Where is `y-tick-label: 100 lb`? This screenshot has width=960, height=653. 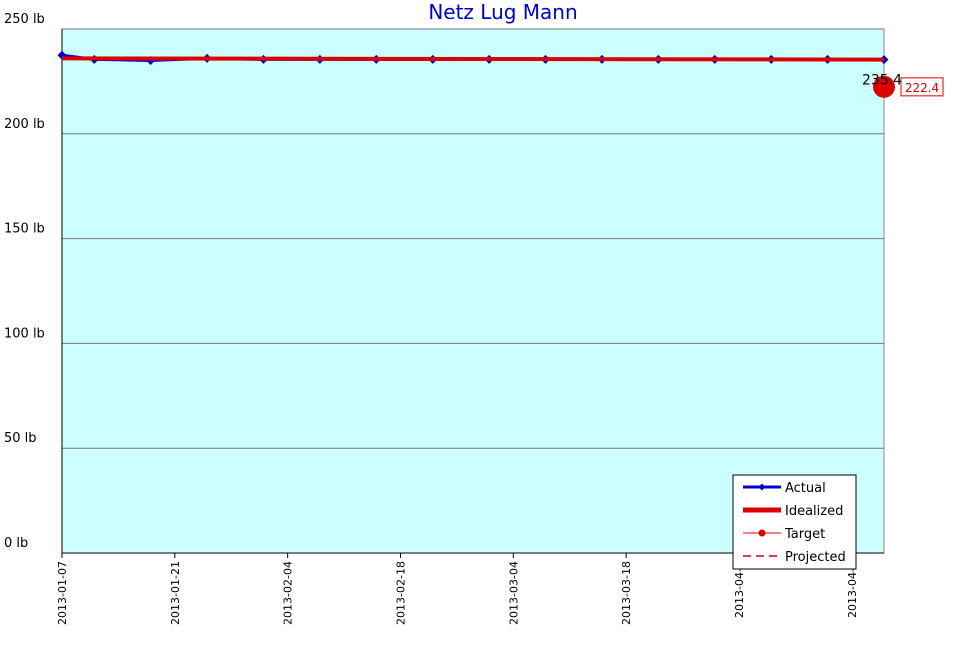 y-tick-label: 100 lb is located at coordinates (24, 333).